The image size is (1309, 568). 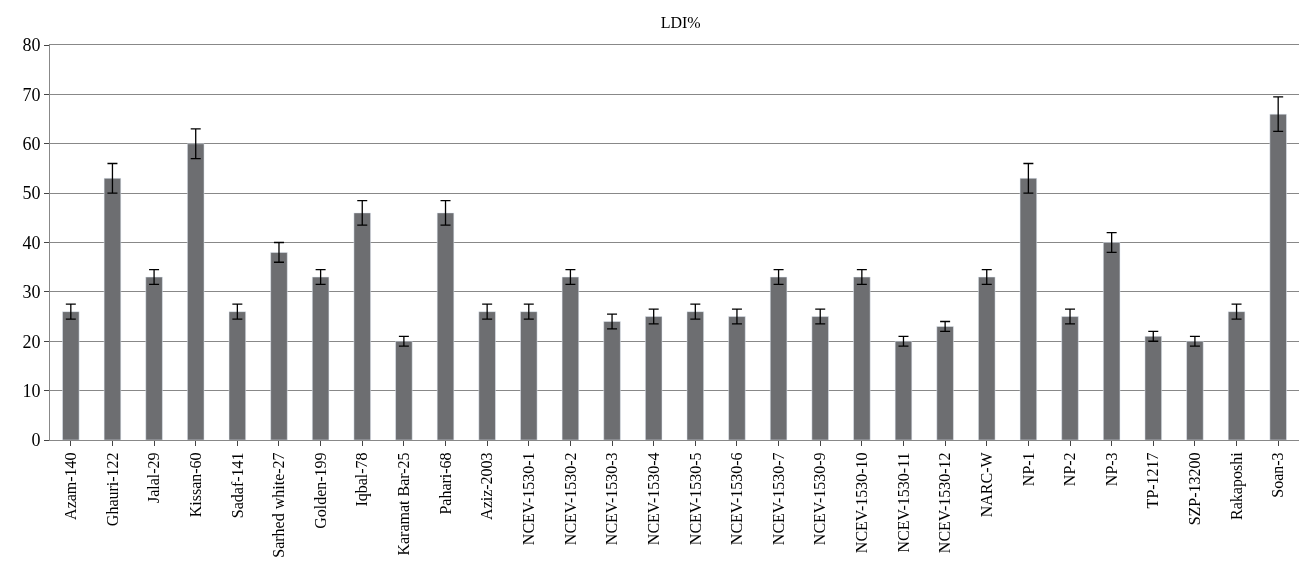 What do you see at coordinates (320, 490) in the screenshot?
I see `x-tick-label: Golden-199` at bounding box center [320, 490].